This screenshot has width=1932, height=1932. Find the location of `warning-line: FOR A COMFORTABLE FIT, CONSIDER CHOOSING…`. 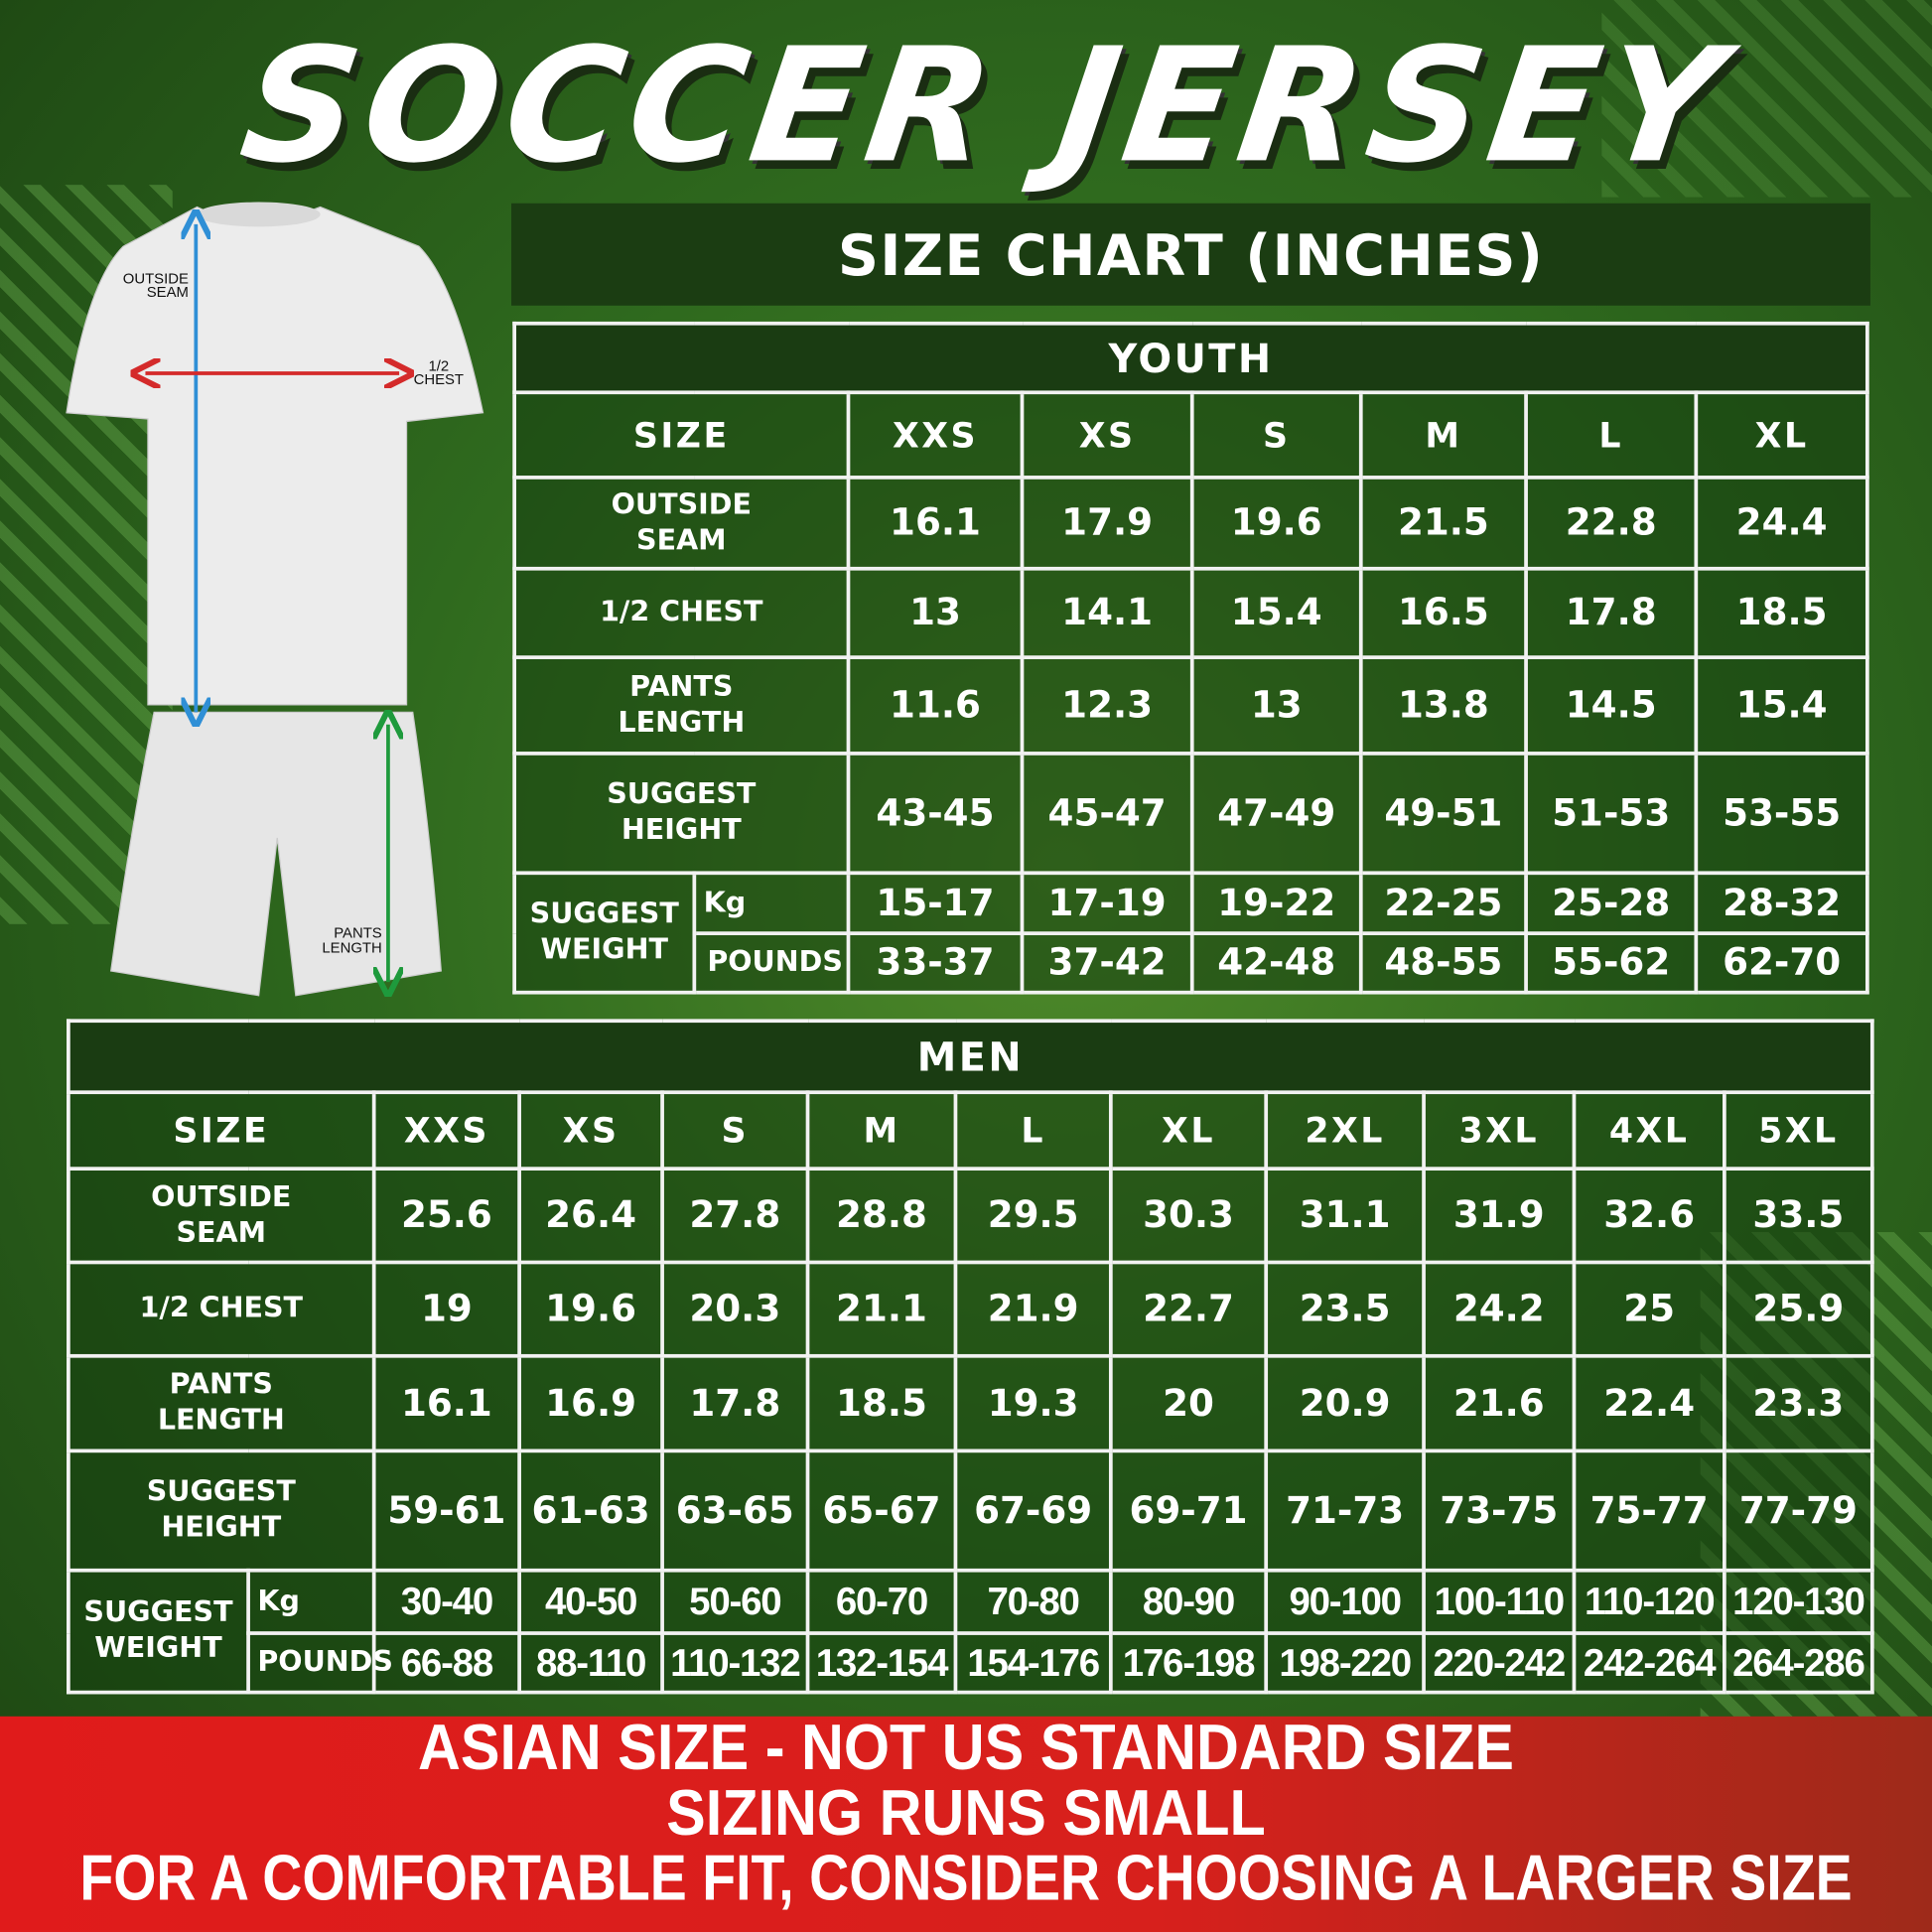

warning-line: FOR A COMFORTABLE FIT, CONSIDER CHOOSING… is located at coordinates (966, 1879).